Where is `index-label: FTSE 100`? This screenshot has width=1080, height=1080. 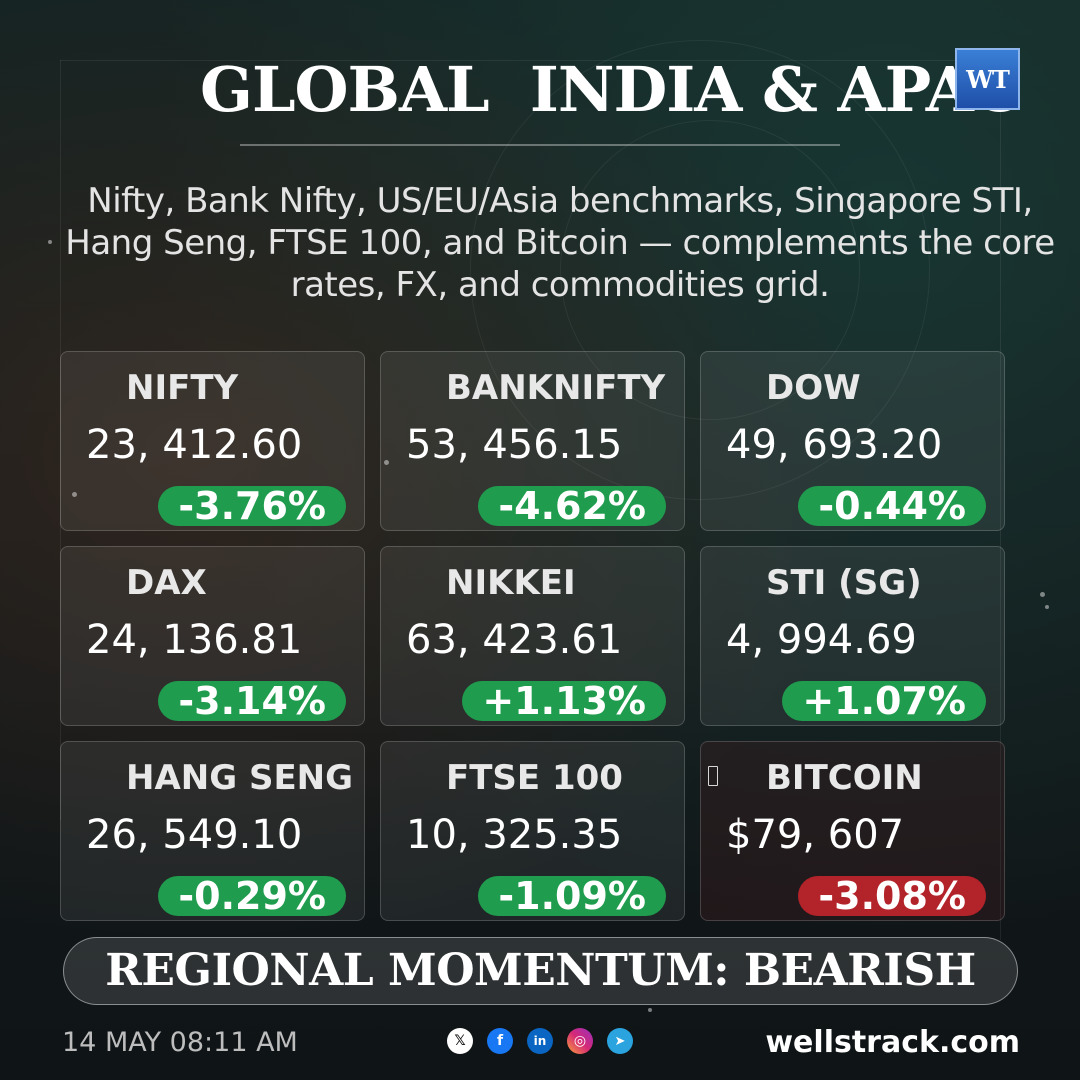 index-label: FTSE 100 is located at coordinates (534, 778).